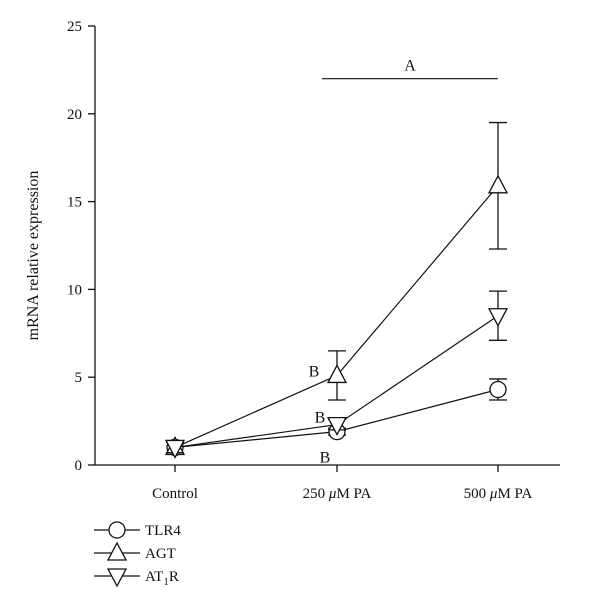  I want to click on legend-label-sub: 1, so click(166, 582).